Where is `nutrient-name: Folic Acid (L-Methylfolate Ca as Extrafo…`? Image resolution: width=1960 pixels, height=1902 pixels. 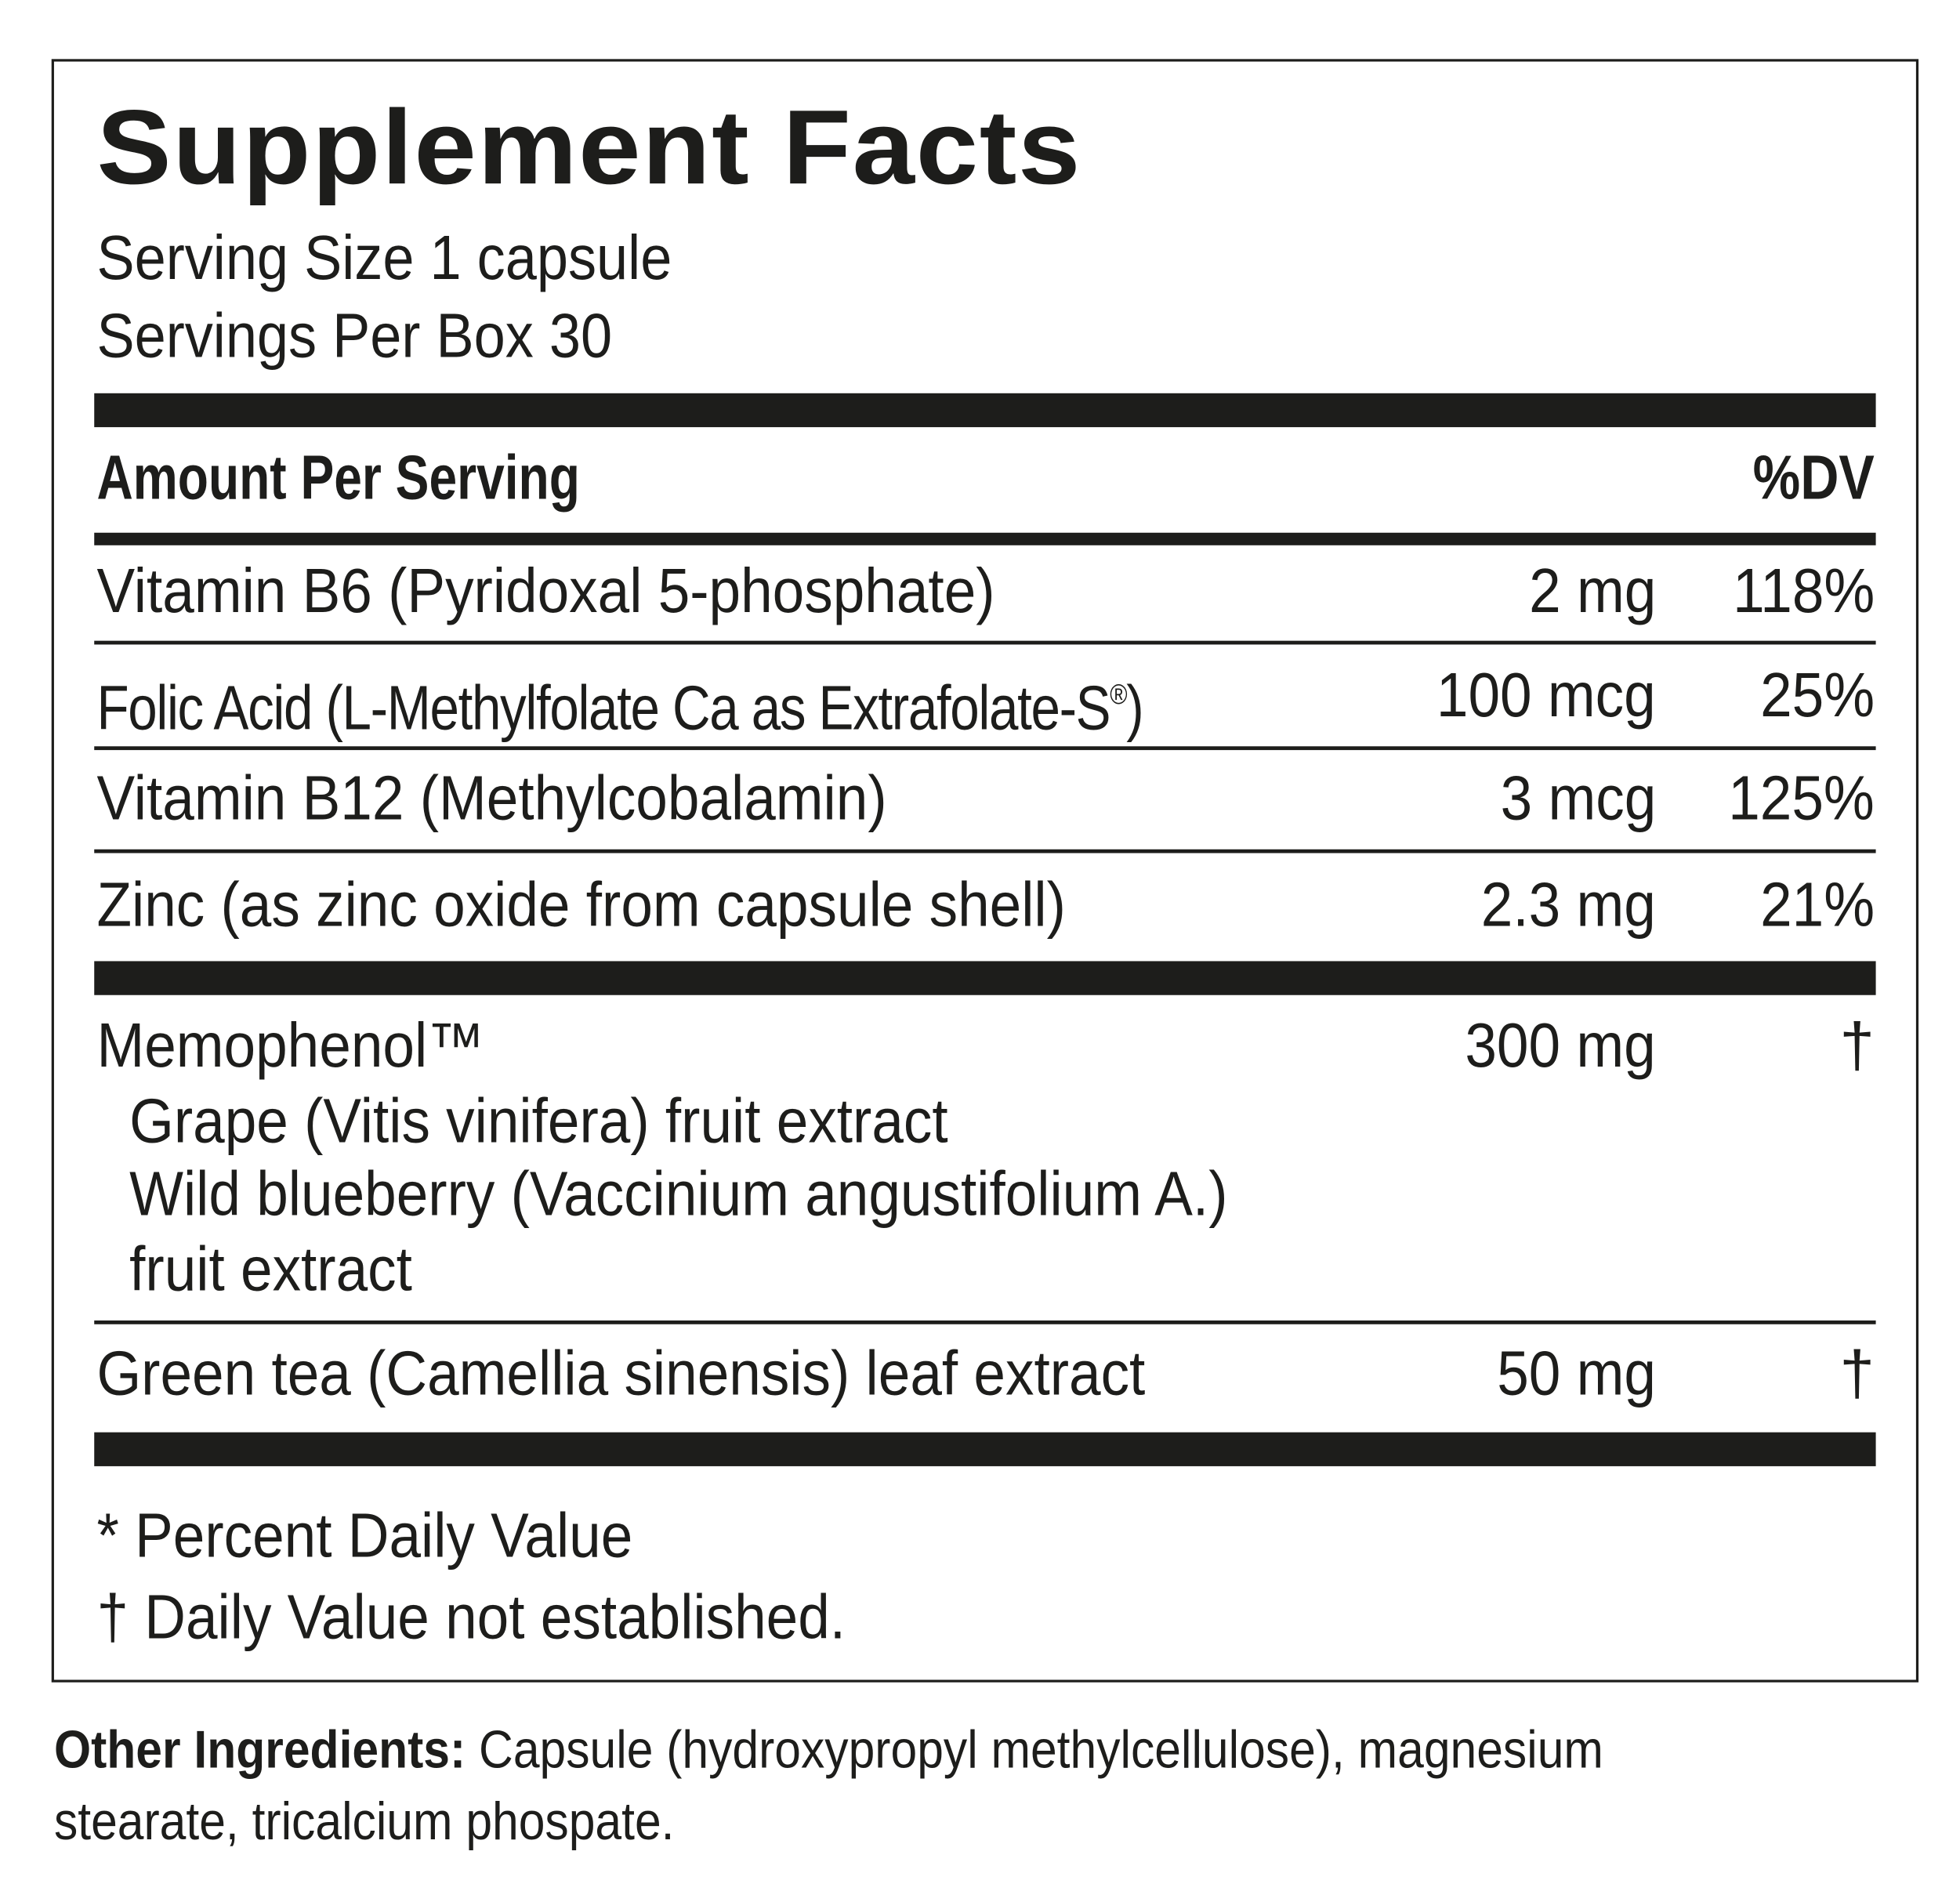
nutrient-name: Folic Acid (L-Methylfolate Ca as Extrafo… is located at coordinates (620, 700).